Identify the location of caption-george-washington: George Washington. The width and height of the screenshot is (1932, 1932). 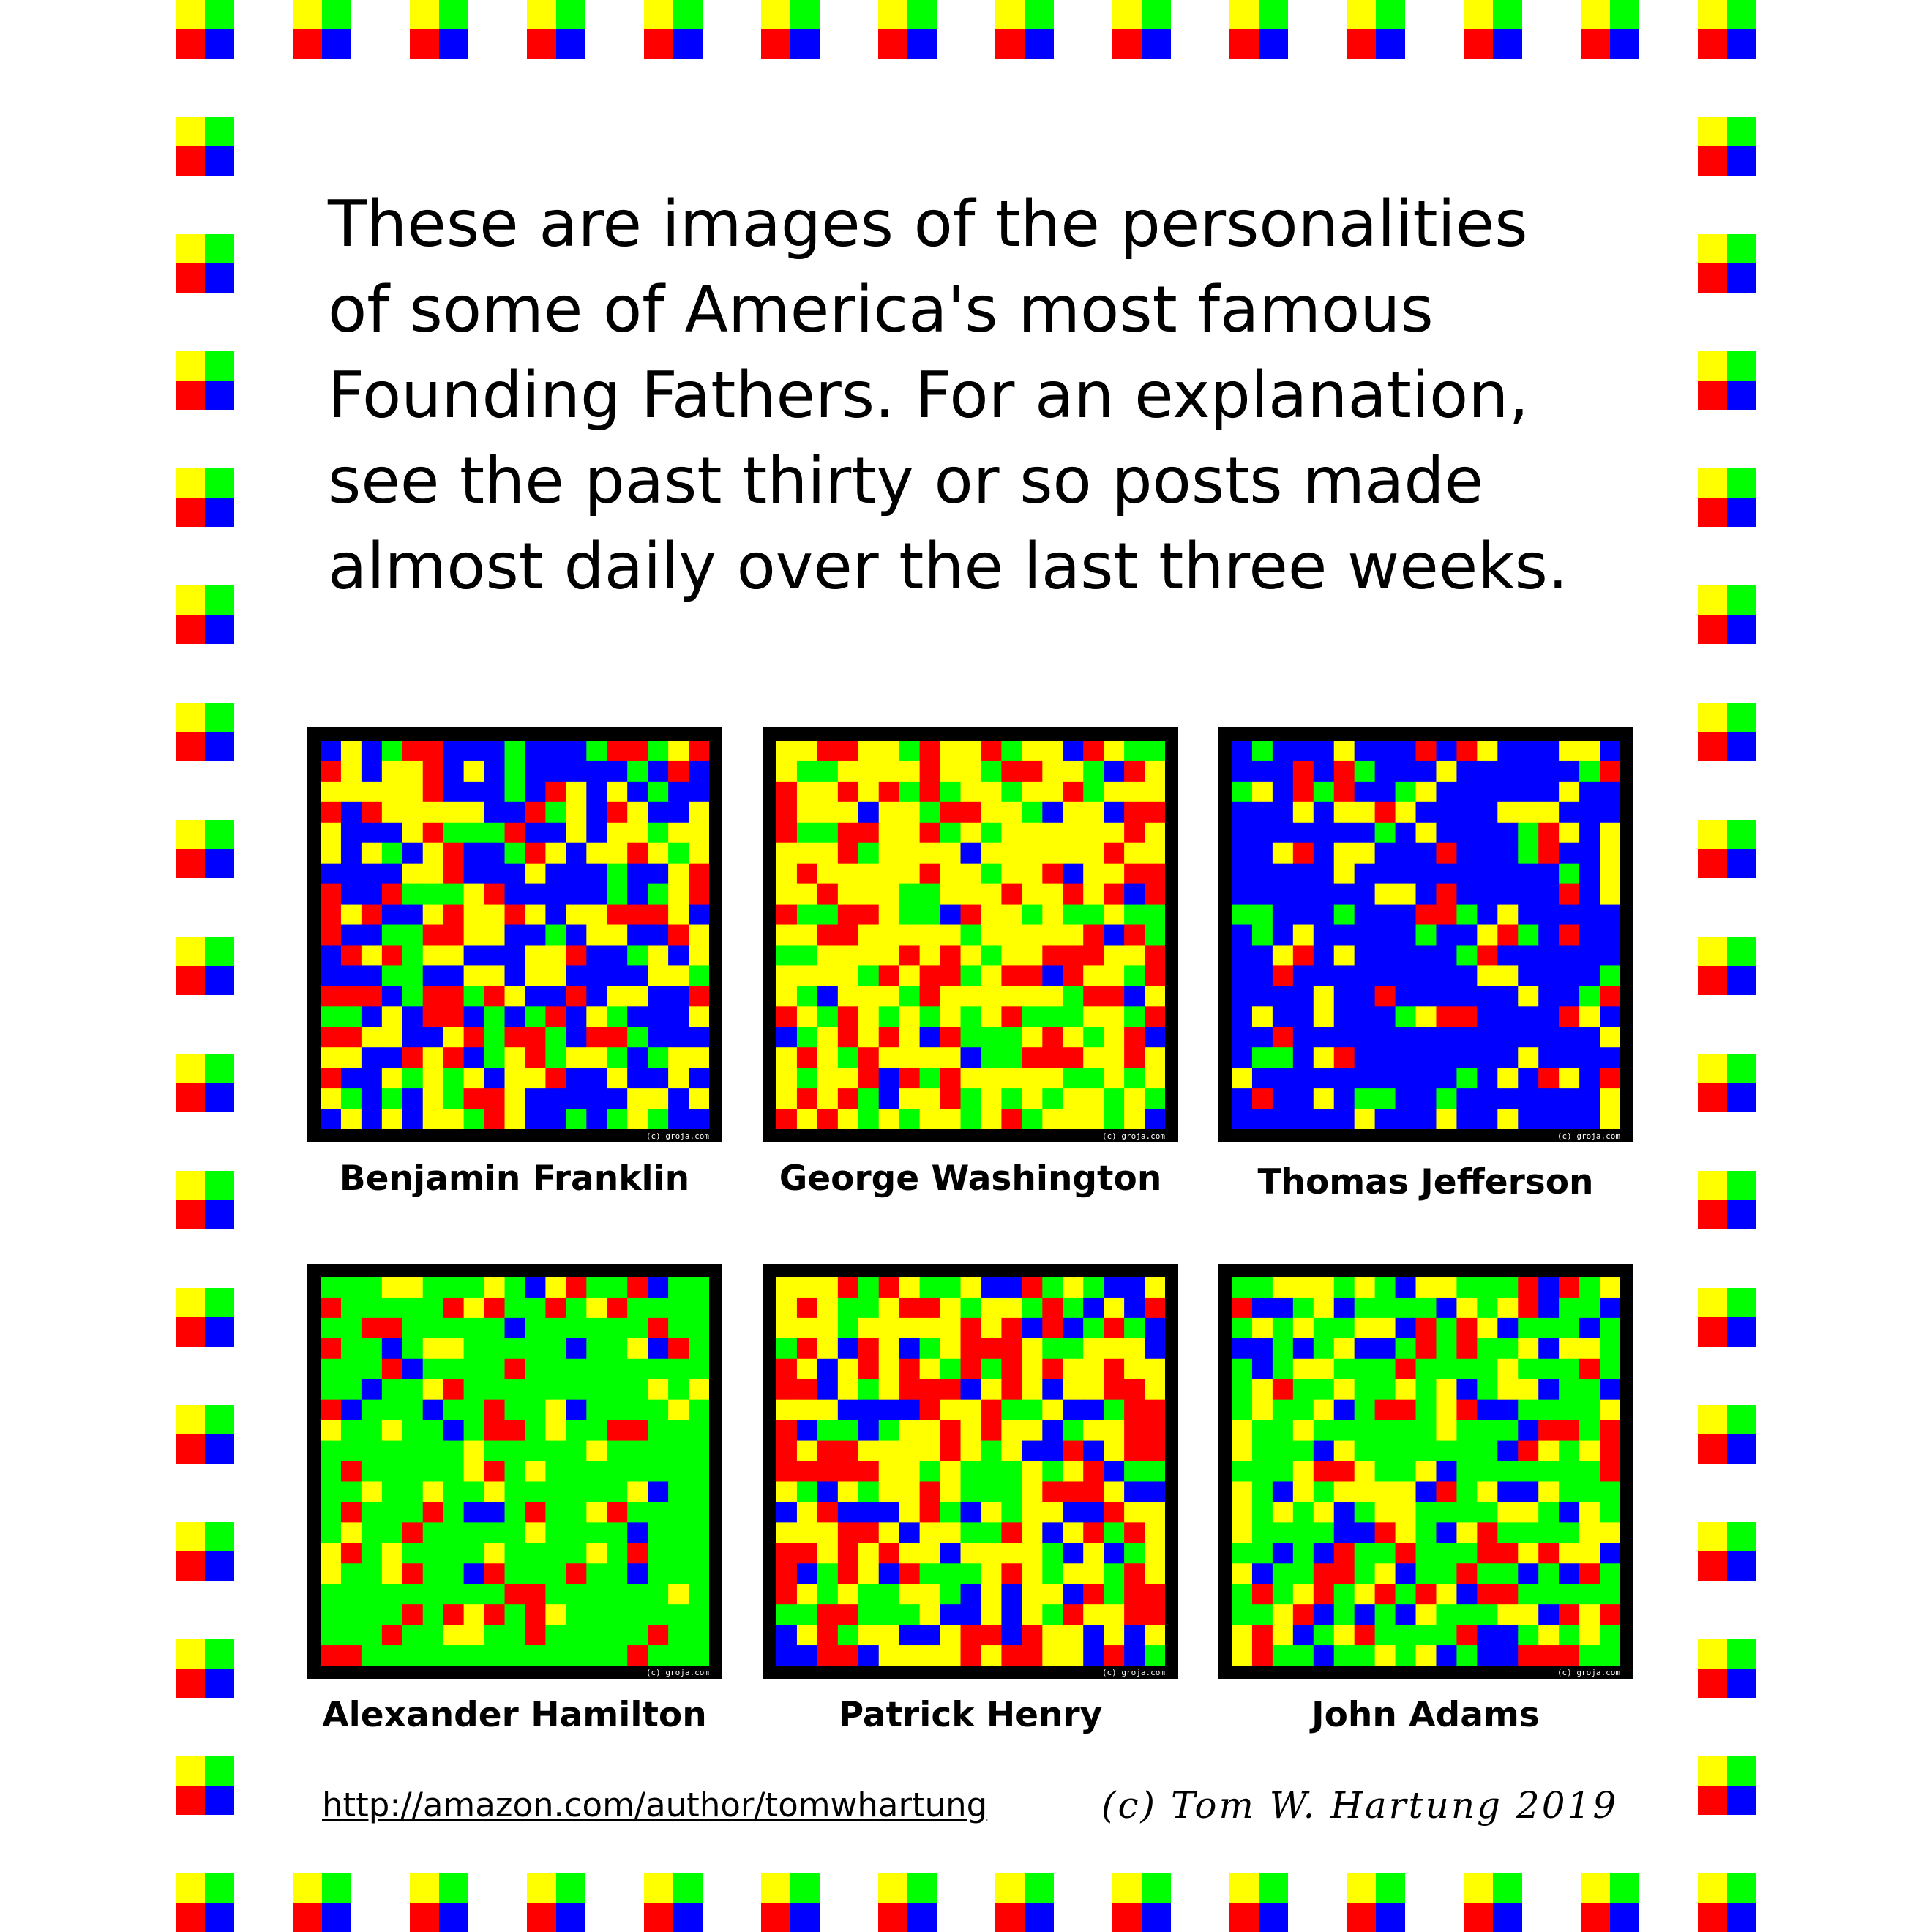
(970, 1178).